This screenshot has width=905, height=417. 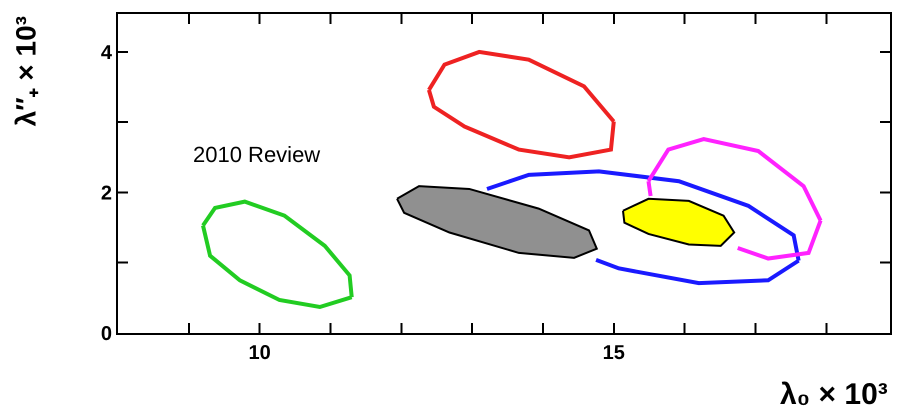 I want to click on annotation: 2010 Review, so click(x=256, y=154).